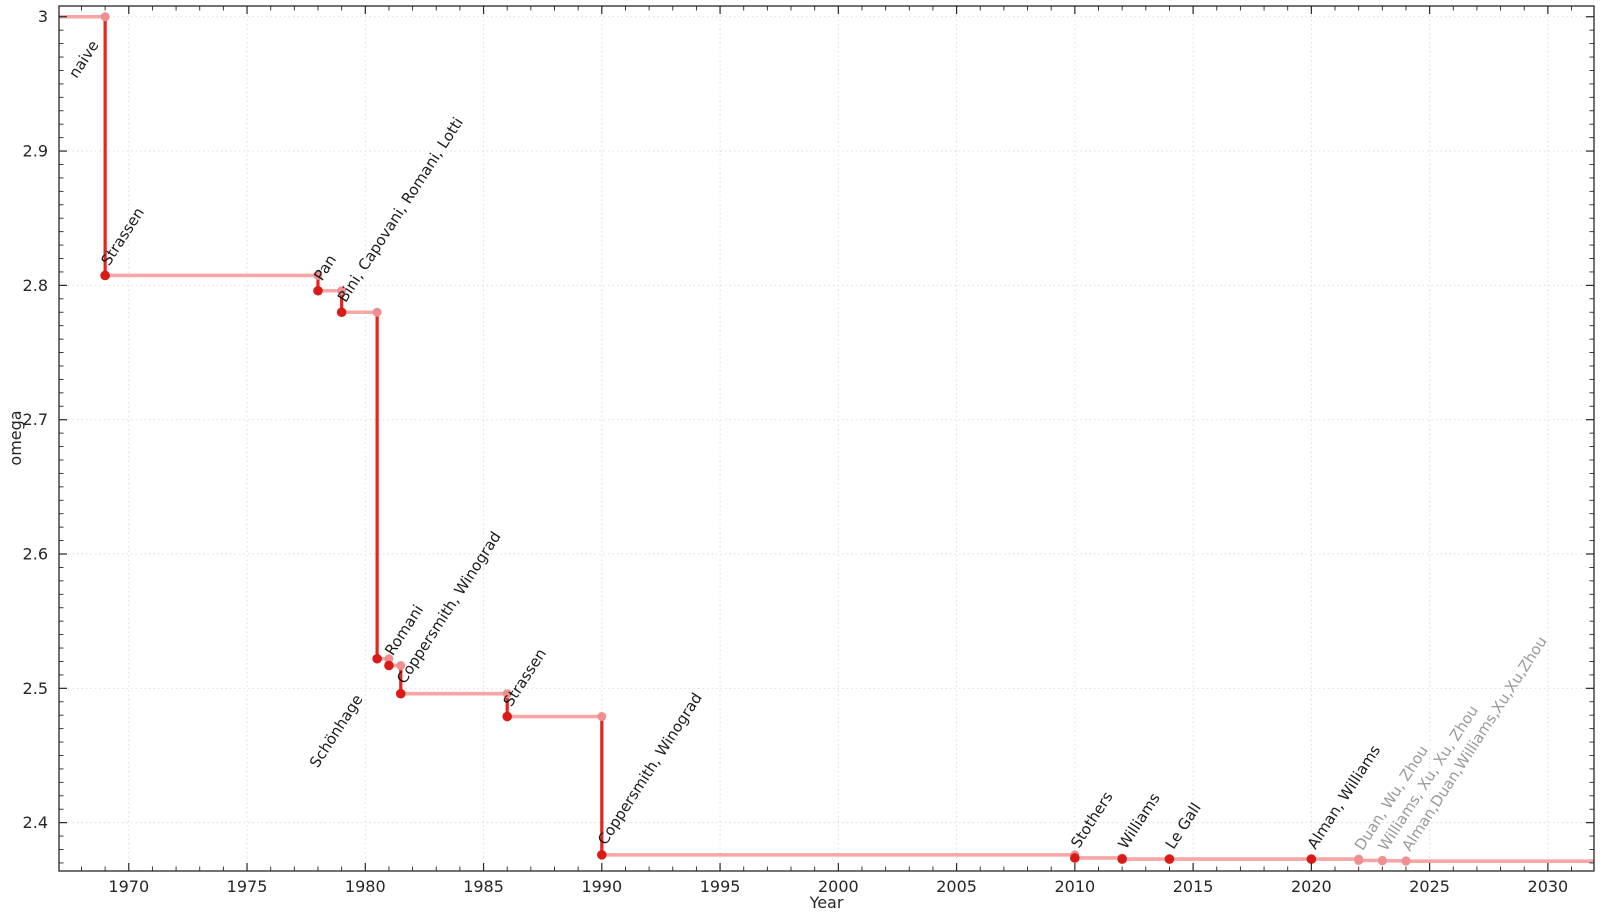  What do you see at coordinates (1382, 861) in the screenshot?
I see `data-point-williams-xu-xu-zhou` at bounding box center [1382, 861].